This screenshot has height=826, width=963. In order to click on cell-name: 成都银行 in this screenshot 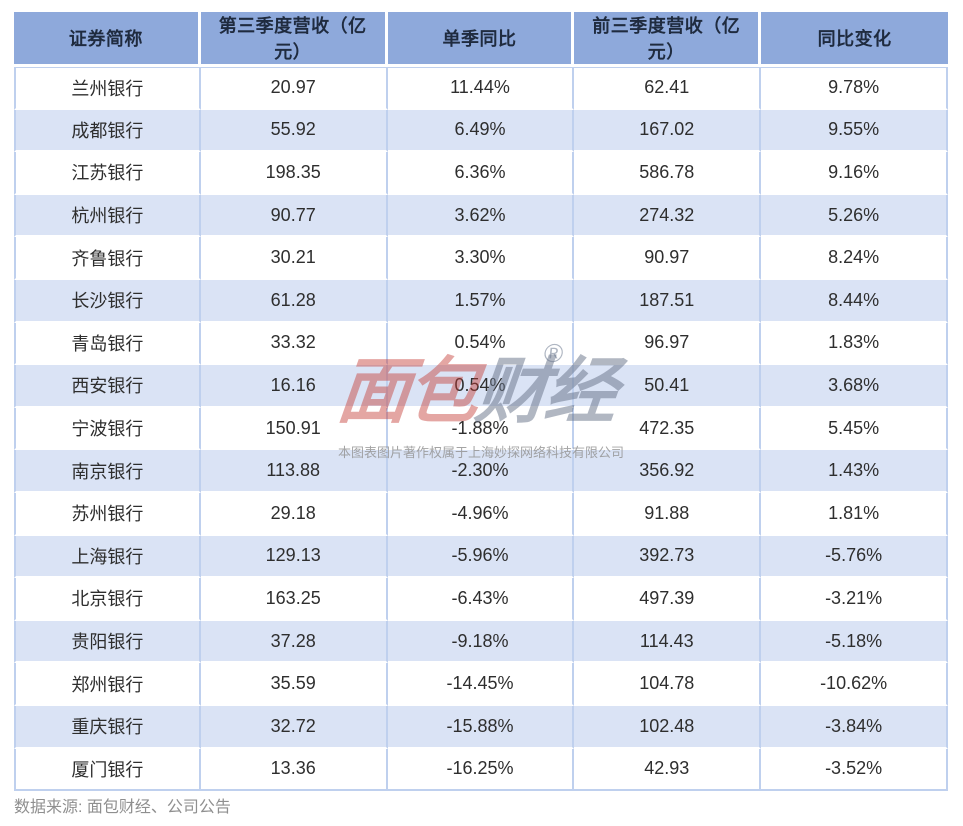, I will do `click(107, 131)`.